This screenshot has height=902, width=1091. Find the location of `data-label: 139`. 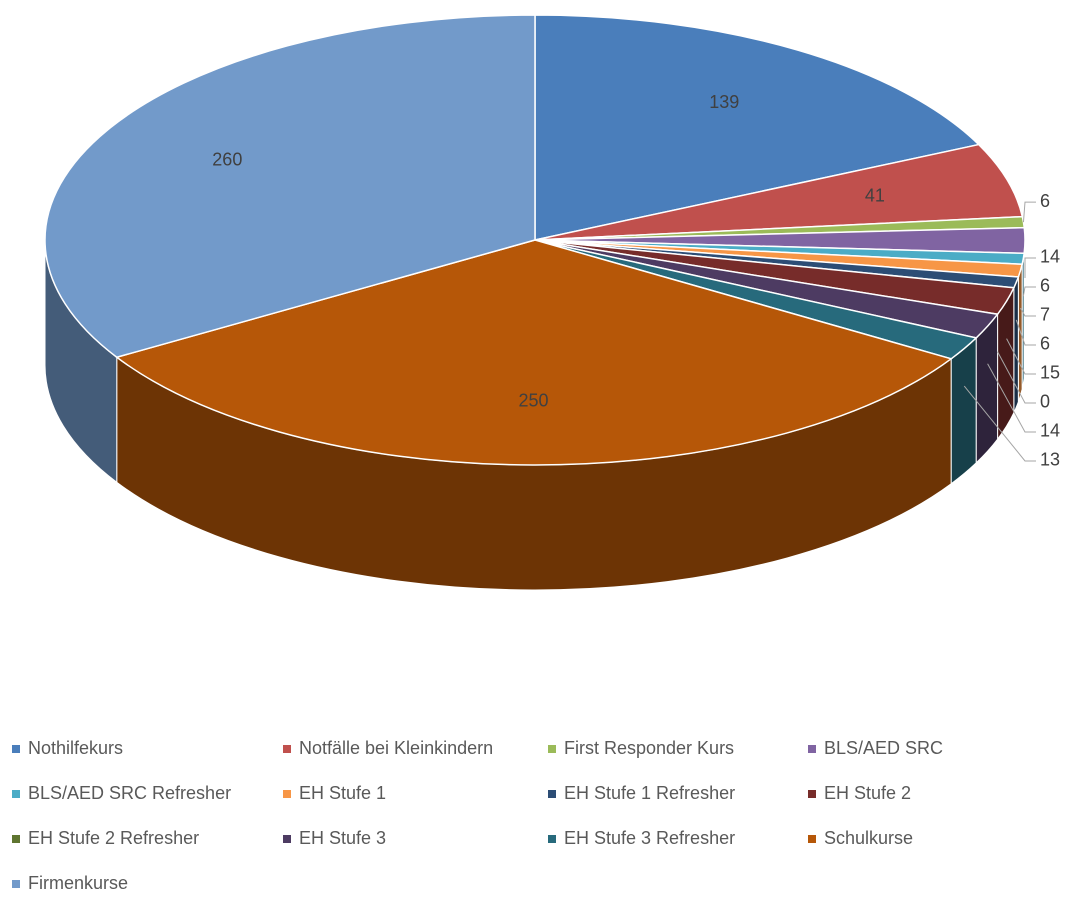

data-label: 139 is located at coordinates (724, 102).